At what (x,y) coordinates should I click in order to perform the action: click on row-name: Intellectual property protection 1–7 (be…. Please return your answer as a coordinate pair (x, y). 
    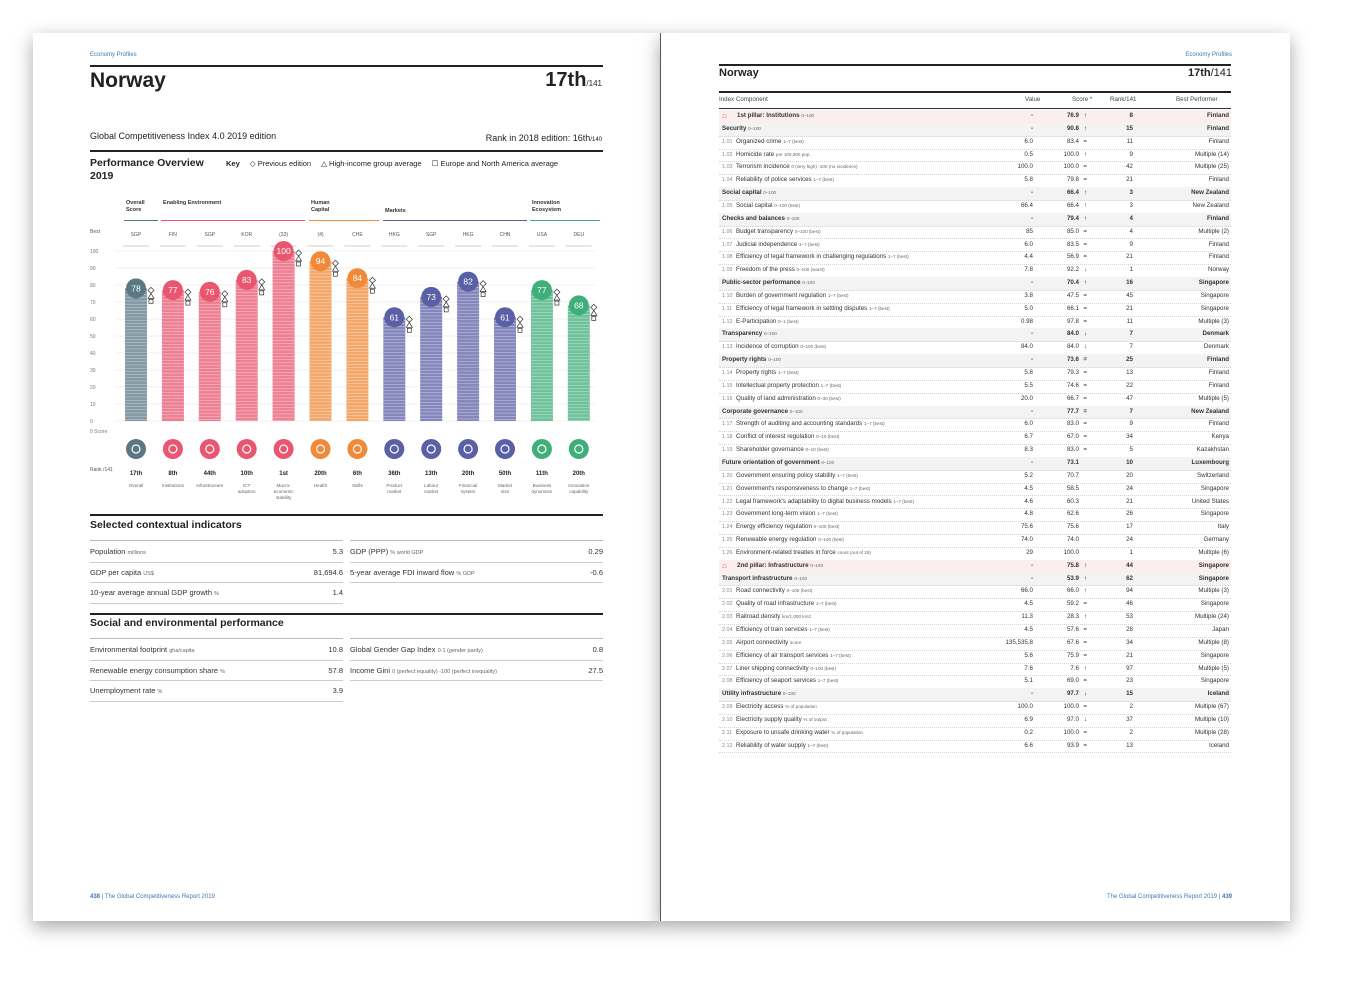
    Looking at the image, I should click on (789, 385).